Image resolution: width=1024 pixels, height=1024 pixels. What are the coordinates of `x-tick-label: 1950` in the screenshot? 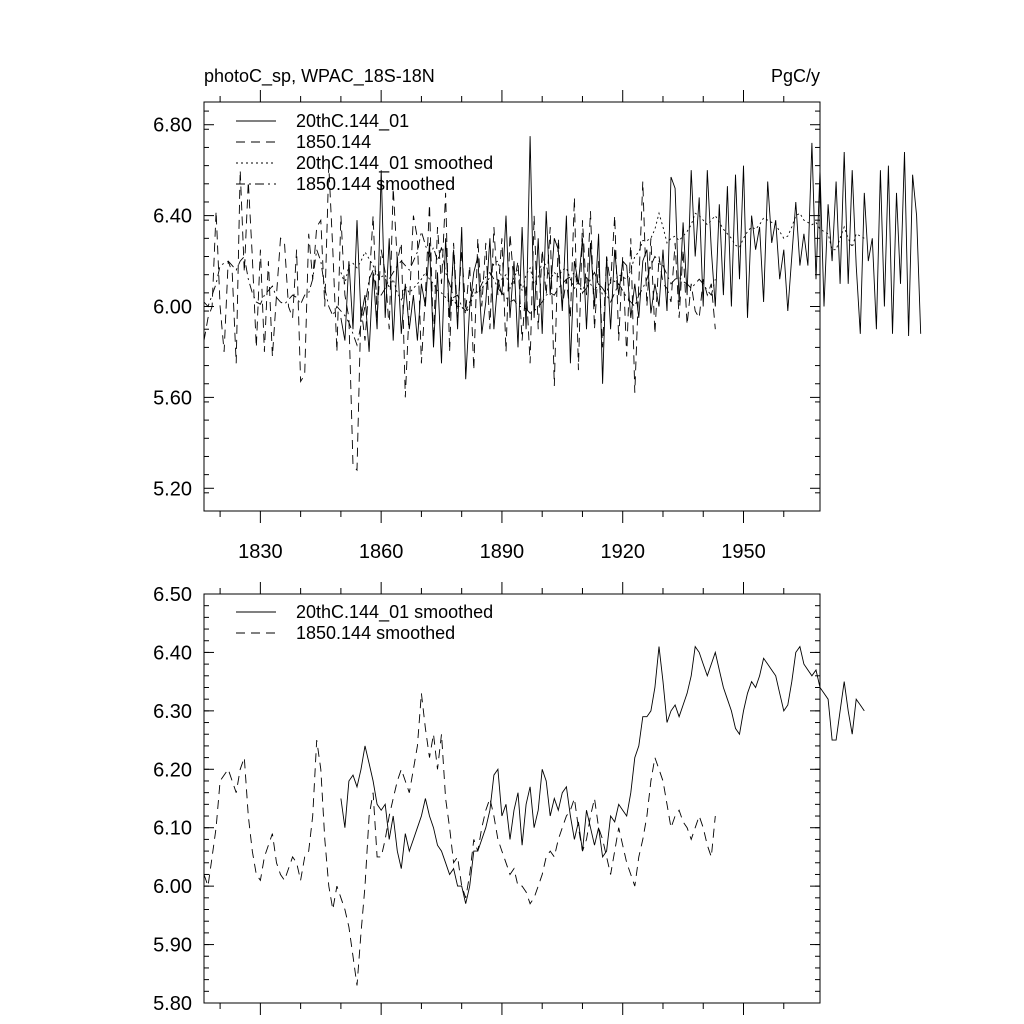 It's located at (743, 552).